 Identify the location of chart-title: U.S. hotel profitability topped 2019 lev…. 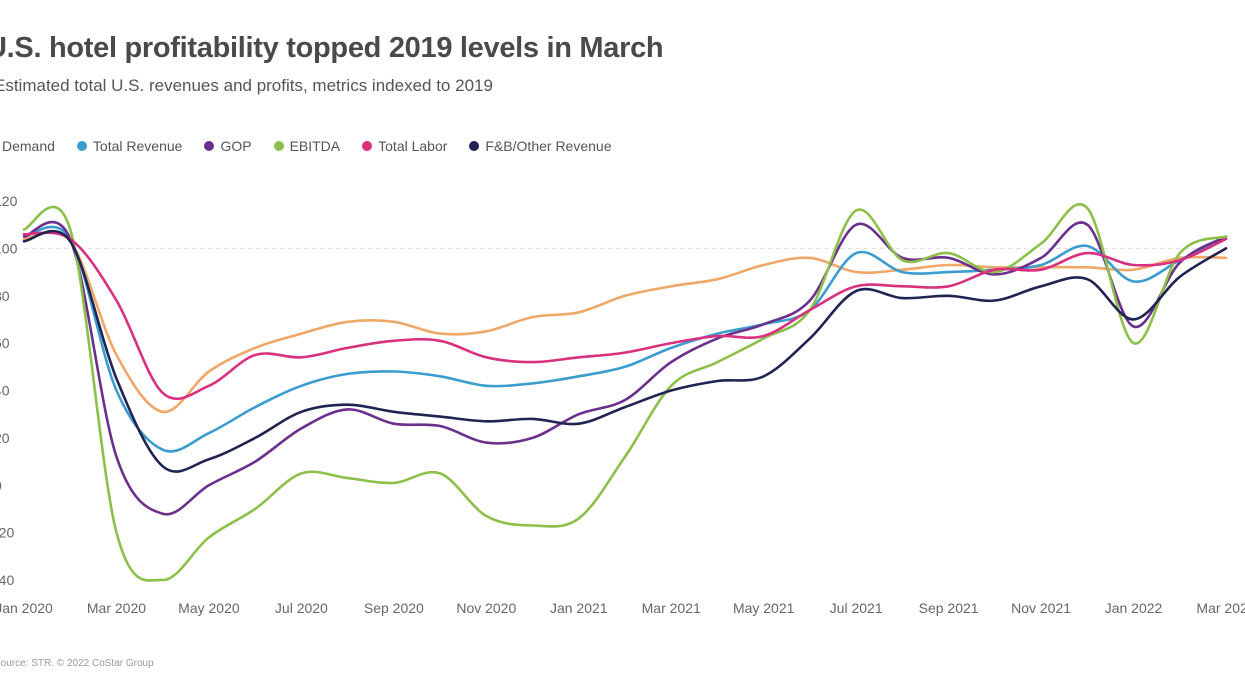
(332, 48).